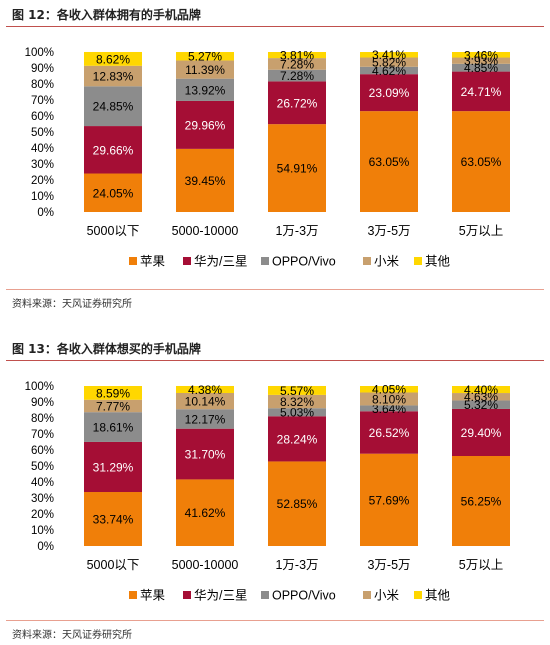 Image resolution: width=550 pixels, height=645 pixels. Describe the element at coordinates (297, 103) in the screenshot. I see `data-label: 26.72%` at that location.